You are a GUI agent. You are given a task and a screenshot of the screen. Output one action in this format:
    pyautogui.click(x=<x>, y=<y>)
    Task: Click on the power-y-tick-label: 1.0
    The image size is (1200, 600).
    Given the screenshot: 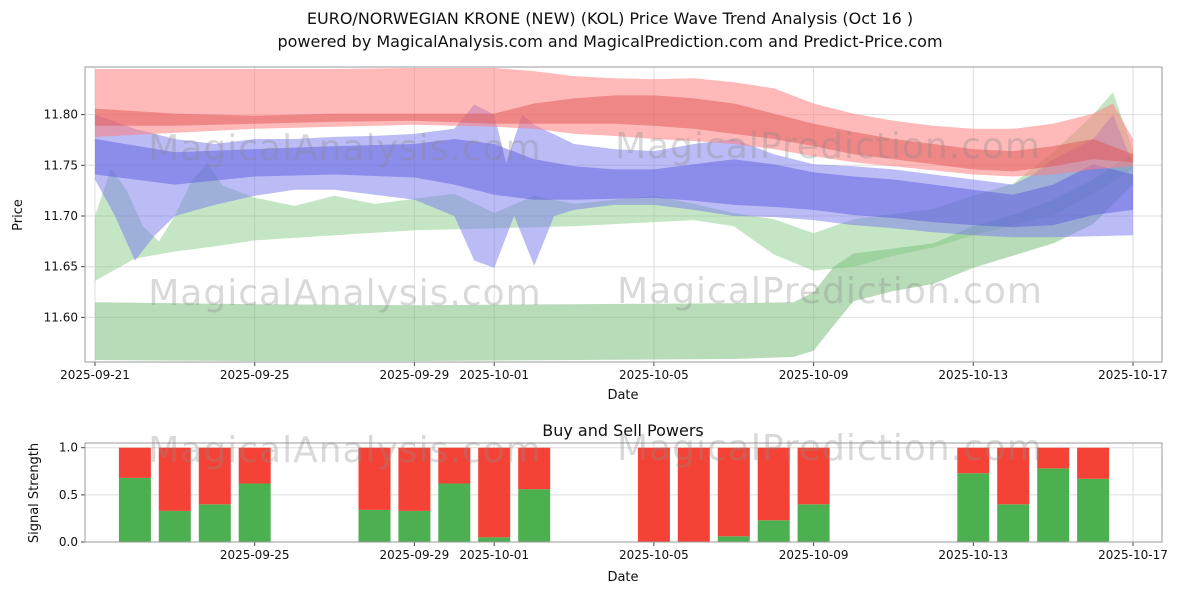 What is the action you would take?
    pyautogui.click(x=68, y=448)
    